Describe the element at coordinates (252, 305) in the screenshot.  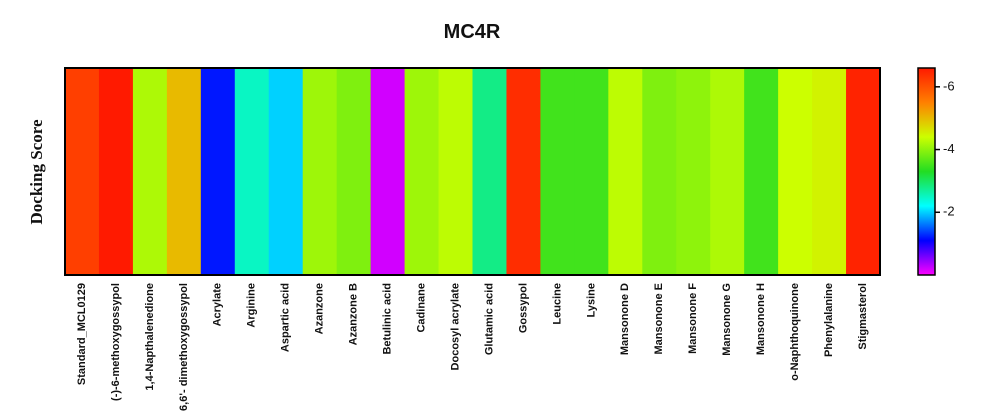
I see `x-tick-label: Arginine` at that location.